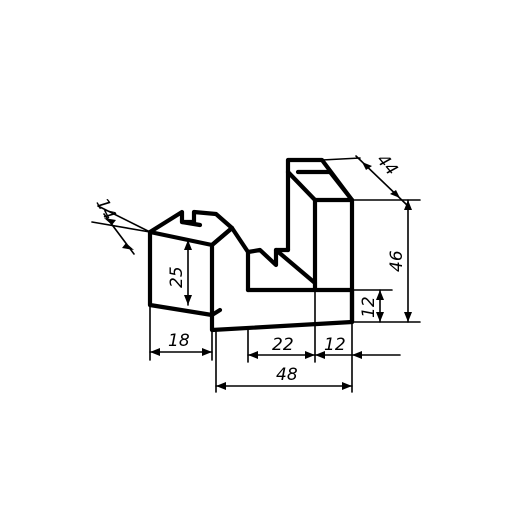 This screenshot has height=522, width=530. What do you see at coordinates (287, 375) in the screenshot?
I see `dim-48-value: 48` at bounding box center [287, 375].